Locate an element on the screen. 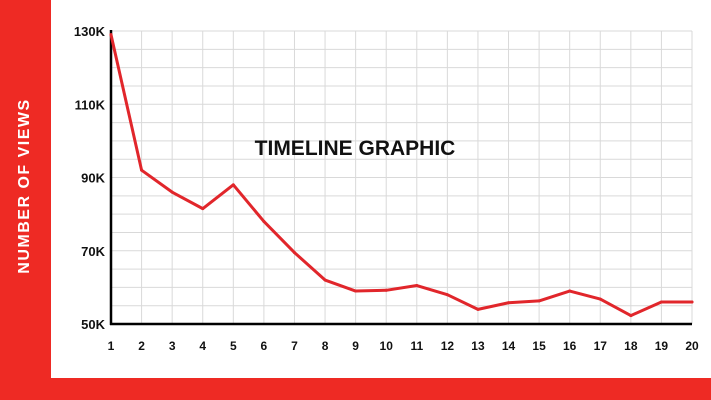 Image resolution: width=711 pixels, height=400 pixels. x-tick-label: 12 is located at coordinates (448, 346).